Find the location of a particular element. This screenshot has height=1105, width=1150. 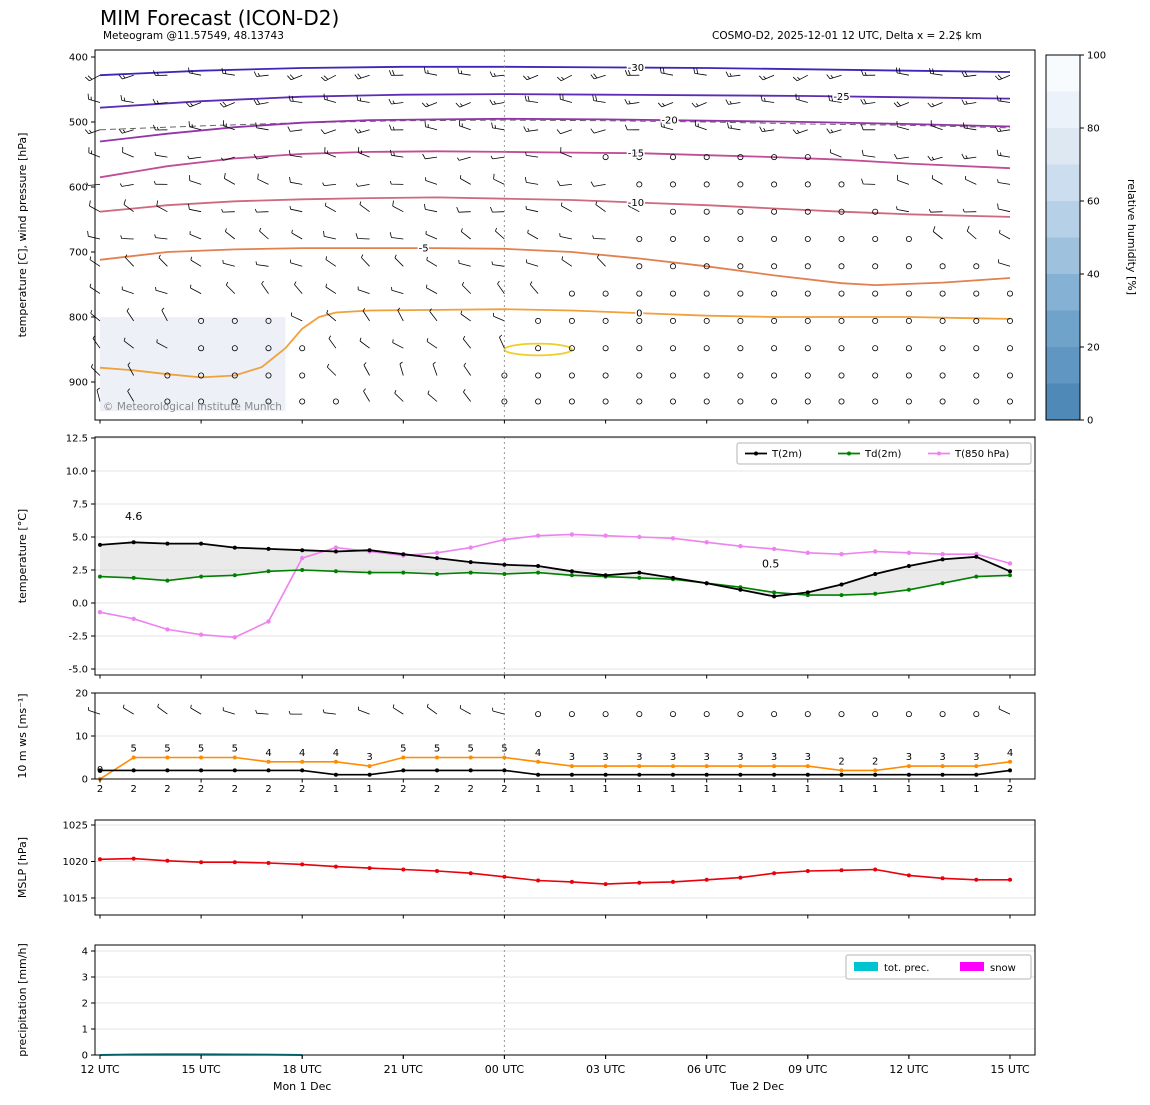

svg-text: tot. prec. is located at coordinates (906, 968).